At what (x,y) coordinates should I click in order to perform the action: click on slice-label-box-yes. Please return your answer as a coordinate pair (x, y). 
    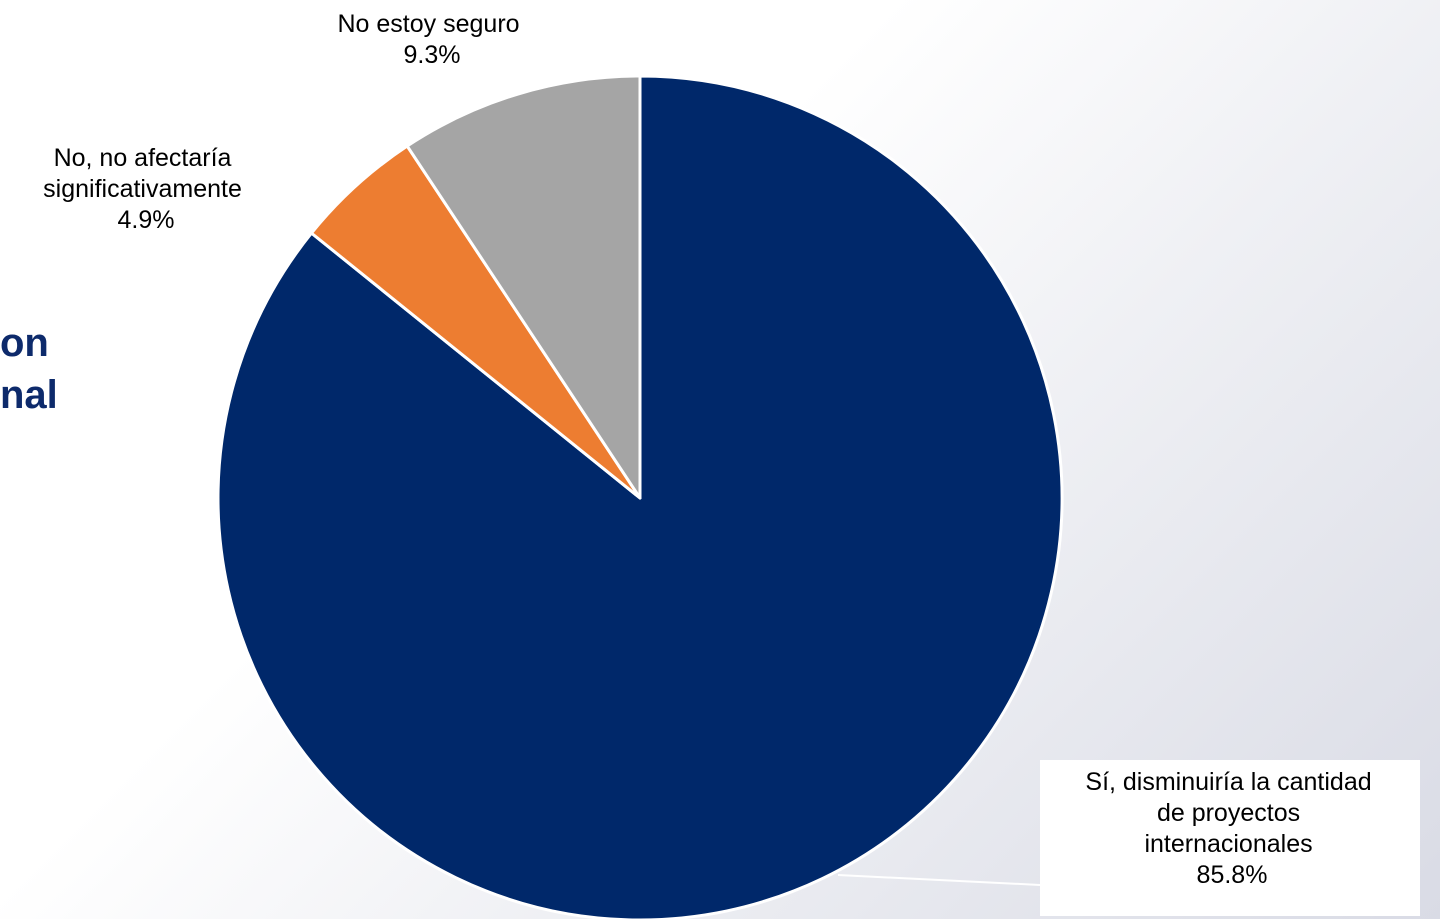
    Looking at the image, I should click on (1230, 838).